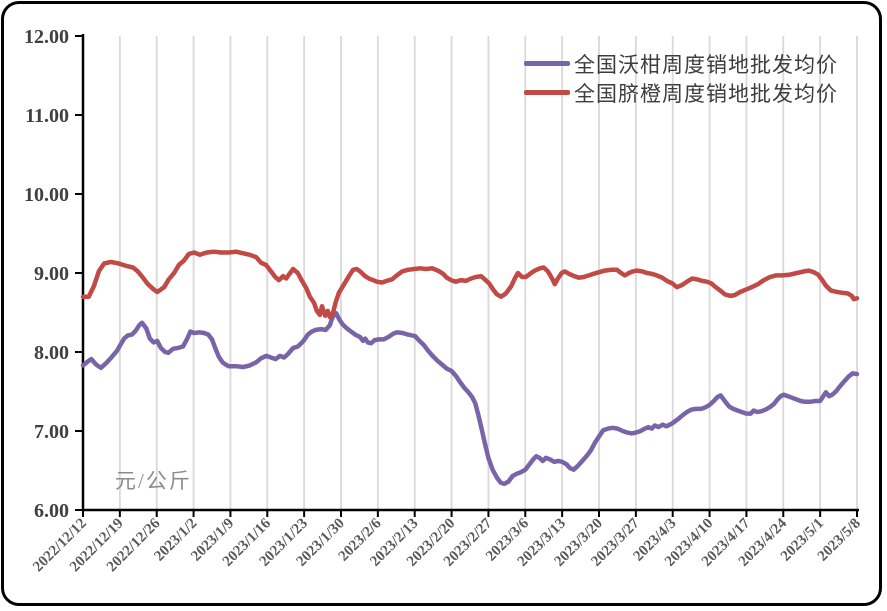  Describe the element at coordinates (47, 116) in the screenshot. I see `y-tick-label: 11.00` at that location.